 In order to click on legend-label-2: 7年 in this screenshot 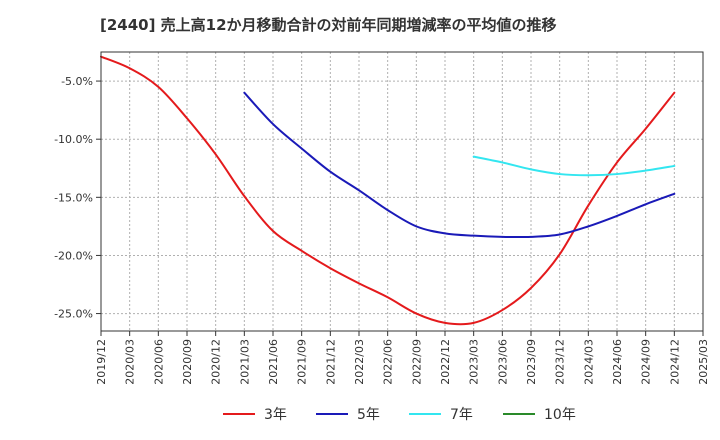, I will do `click(461, 415)`.